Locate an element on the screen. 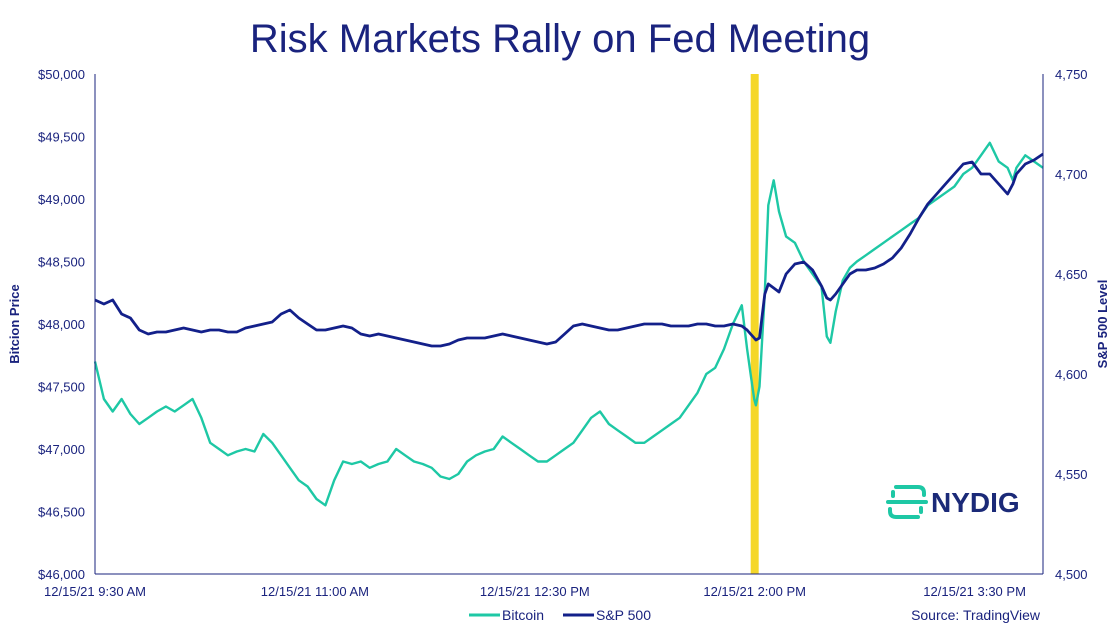  x-tick-label: 12/15/21 3:30 PM is located at coordinates (974, 591).